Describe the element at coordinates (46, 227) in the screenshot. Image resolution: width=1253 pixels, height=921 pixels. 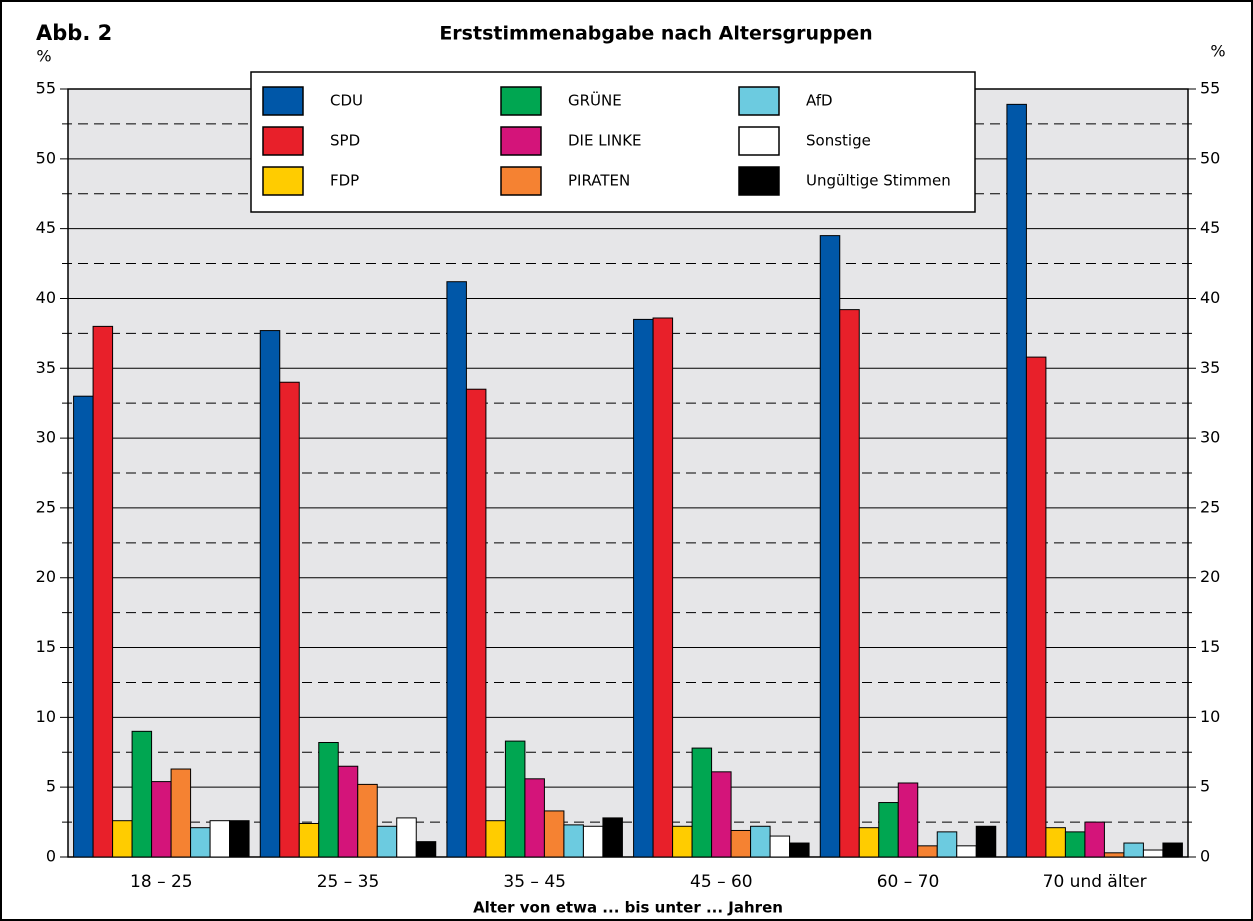
I see `y-tick-label: 45` at that location.